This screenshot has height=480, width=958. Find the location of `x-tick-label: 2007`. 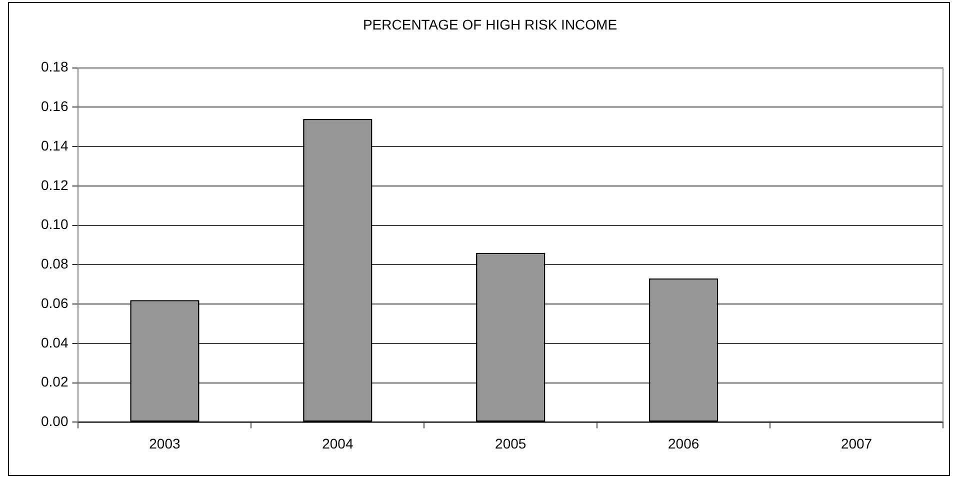

x-tick-label: 2007 is located at coordinates (856, 443).